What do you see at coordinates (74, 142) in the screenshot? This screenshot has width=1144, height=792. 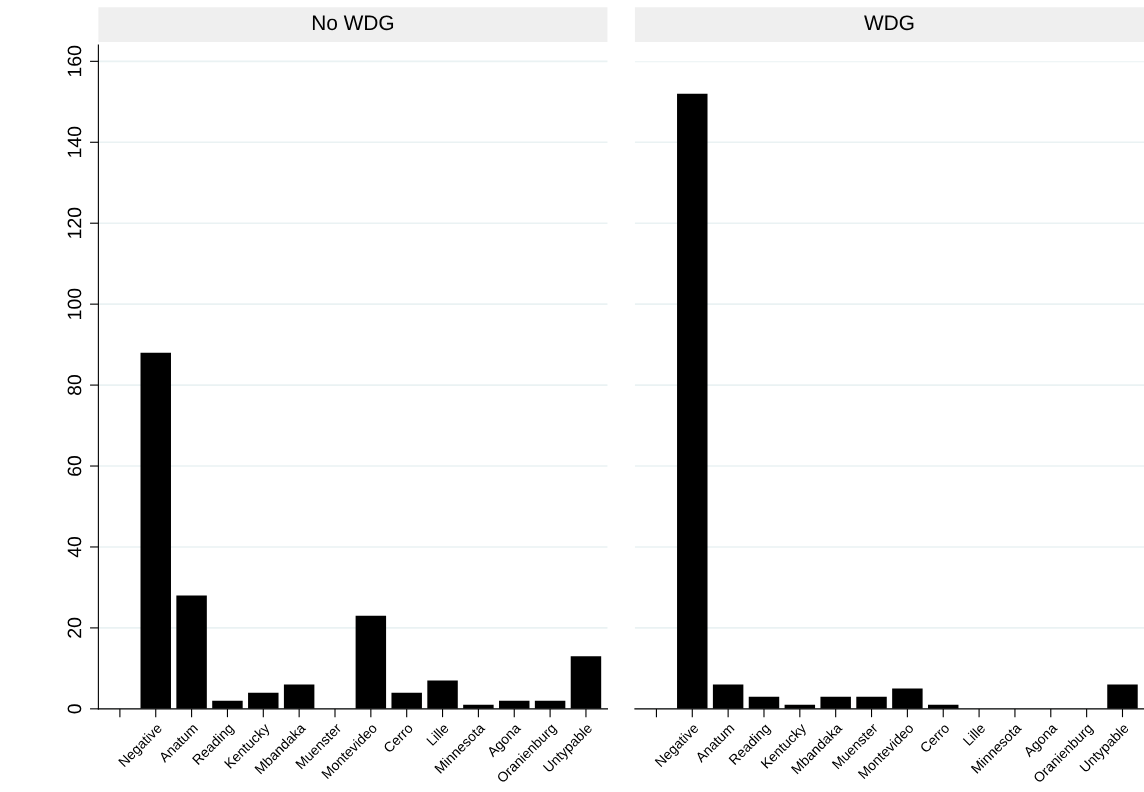 I see `y-tick-label: 140` at bounding box center [74, 142].